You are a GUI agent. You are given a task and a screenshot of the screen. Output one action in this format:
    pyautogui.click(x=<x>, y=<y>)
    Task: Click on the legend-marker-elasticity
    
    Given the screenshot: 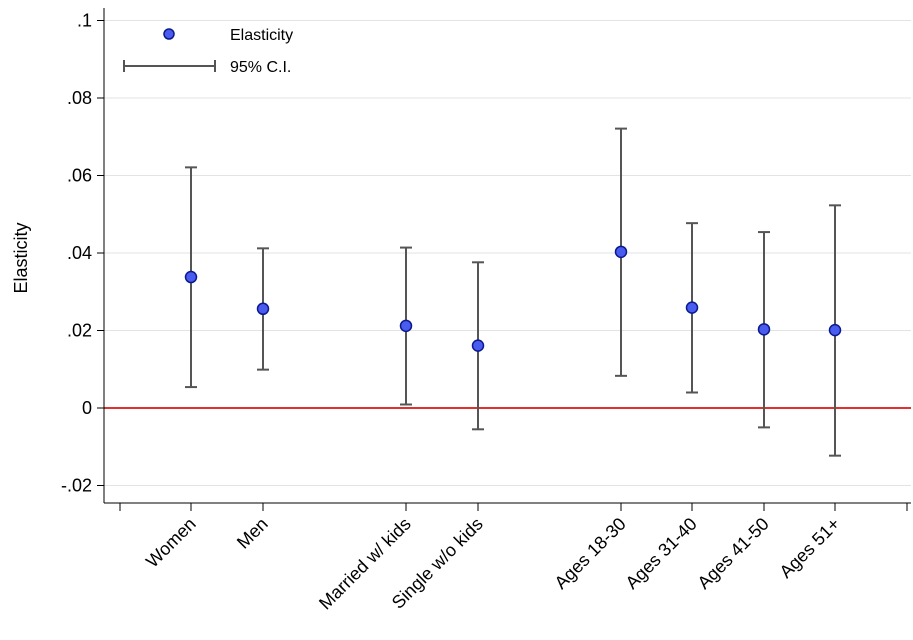 What is the action you would take?
    pyautogui.click(x=169, y=34)
    